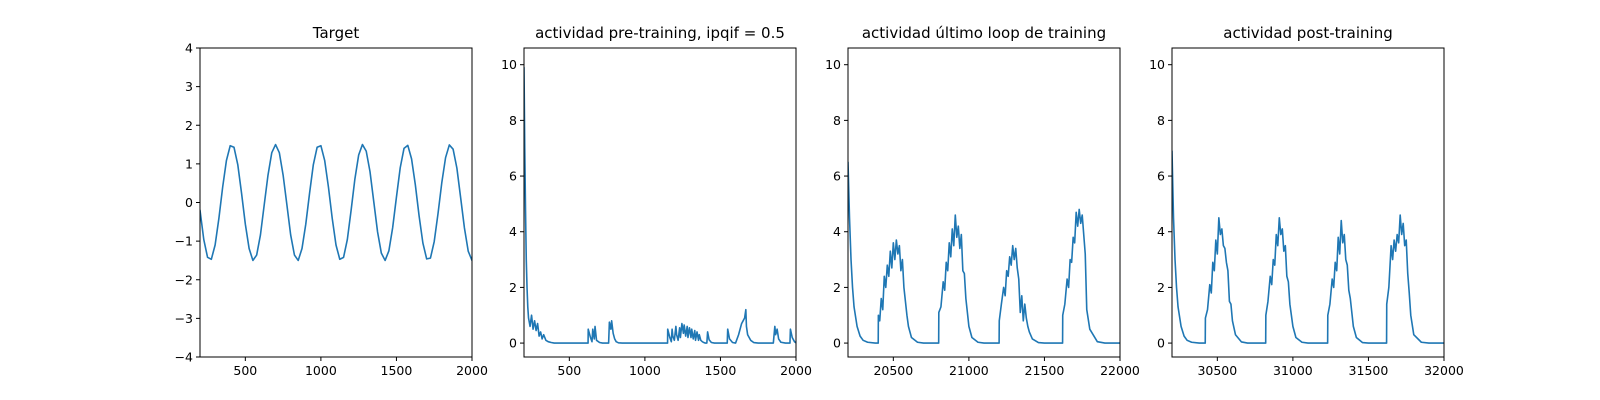 This screenshot has width=1600, height=400. Describe the element at coordinates (1369, 370) in the screenshot. I see `x-tick-label: 31500` at that location.